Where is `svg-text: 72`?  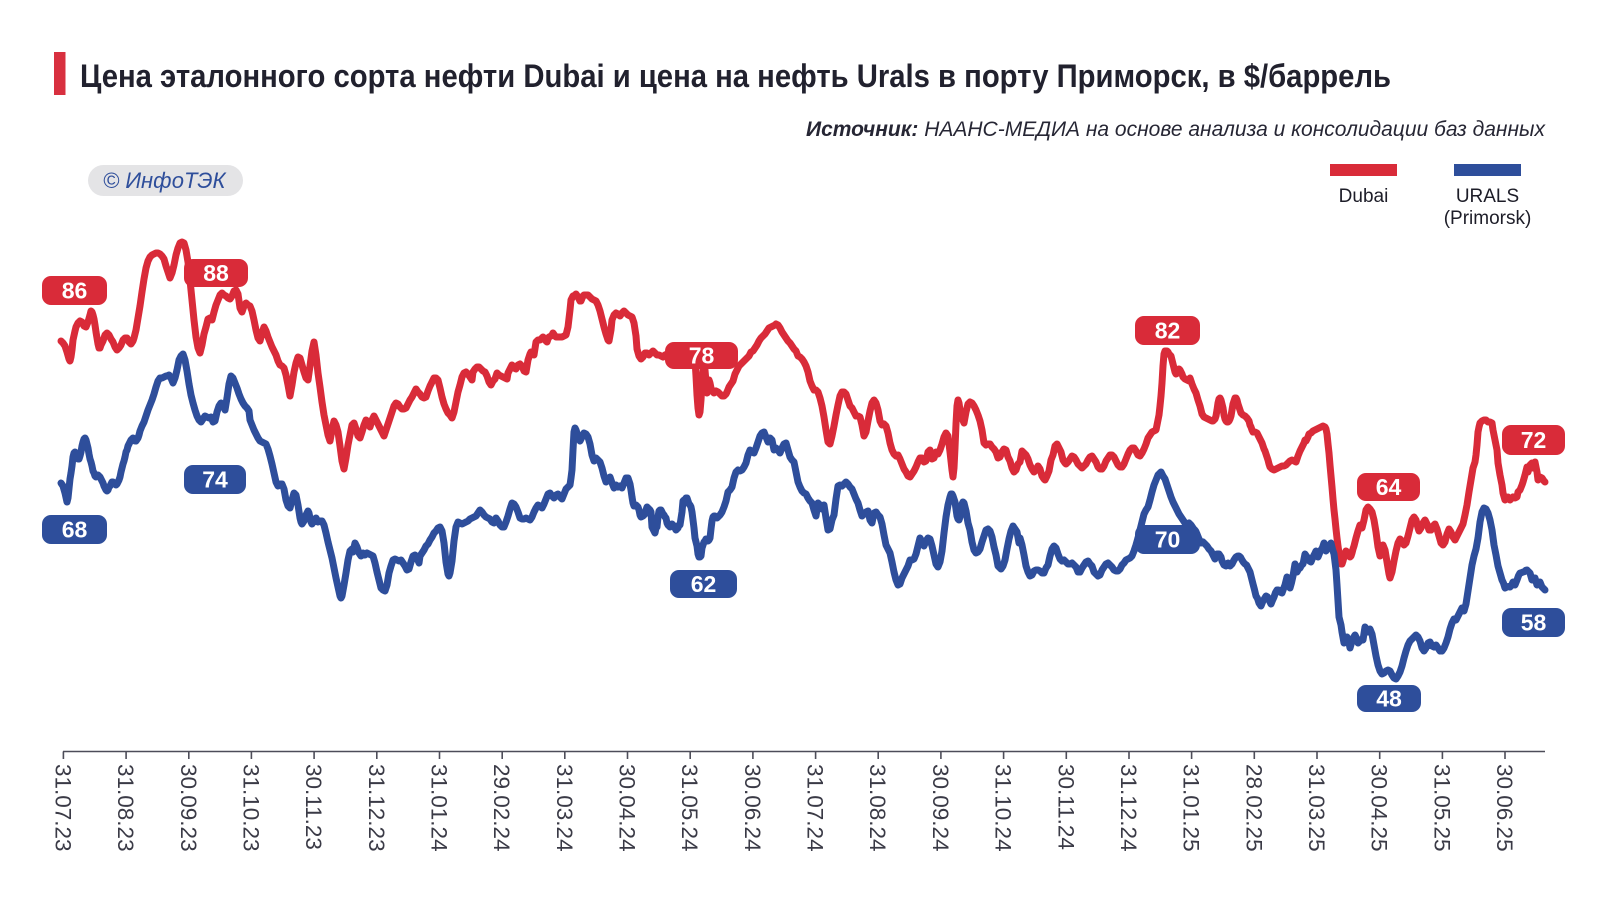
svg-text: 72 is located at coordinates (1534, 440).